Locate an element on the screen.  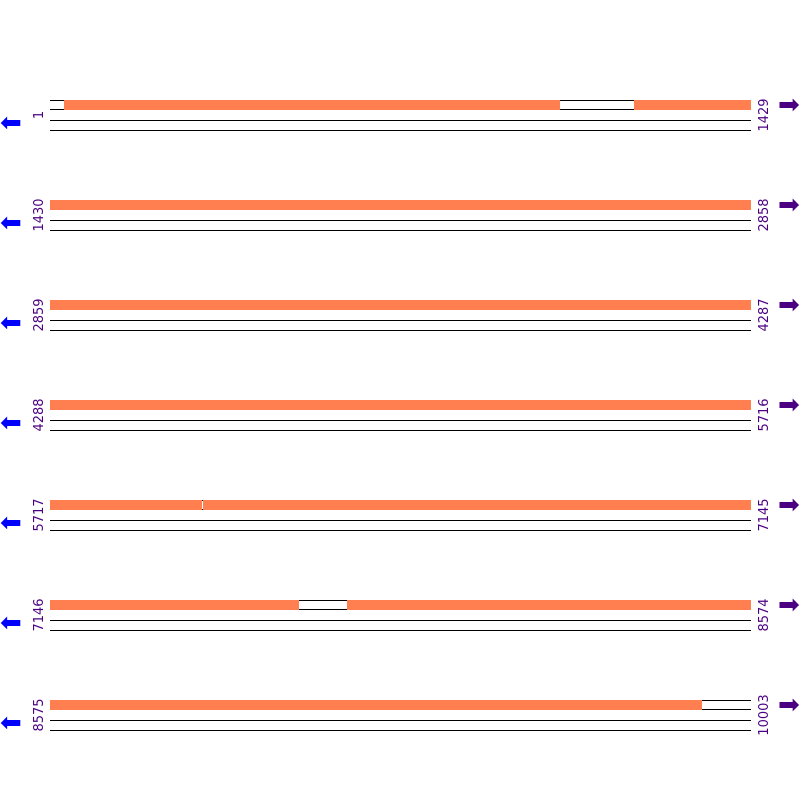
row-start-label: 2859 is located at coordinates (39, 315).